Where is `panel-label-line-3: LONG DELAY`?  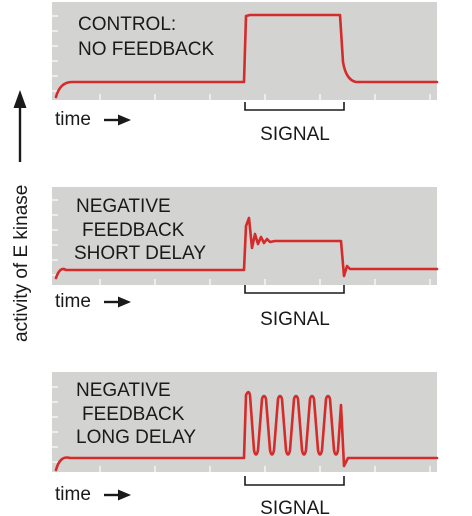 panel-label-line-3: LONG DELAY is located at coordinates (136, 437).